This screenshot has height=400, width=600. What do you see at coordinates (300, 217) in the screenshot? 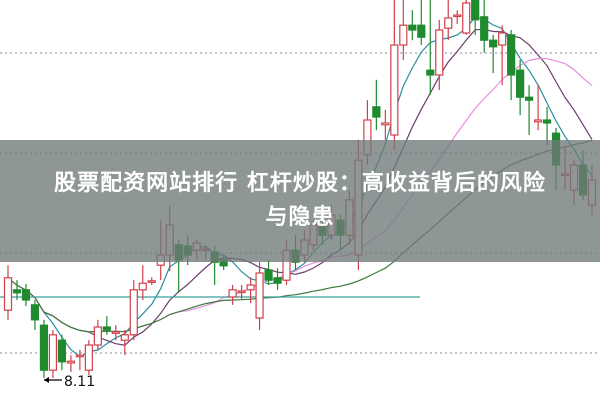
I see `title-line-2: 与隐患` at bounding box center [300, 217].